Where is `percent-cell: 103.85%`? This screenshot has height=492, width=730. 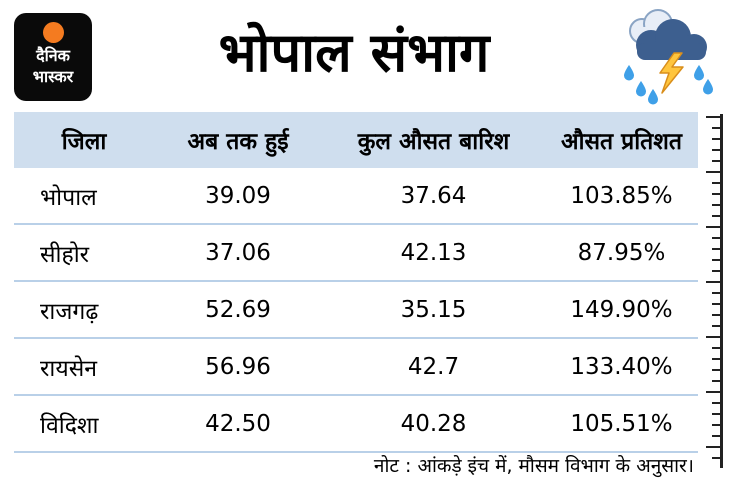 percent-cell: 103.85% is located at coordinates (621, 195).